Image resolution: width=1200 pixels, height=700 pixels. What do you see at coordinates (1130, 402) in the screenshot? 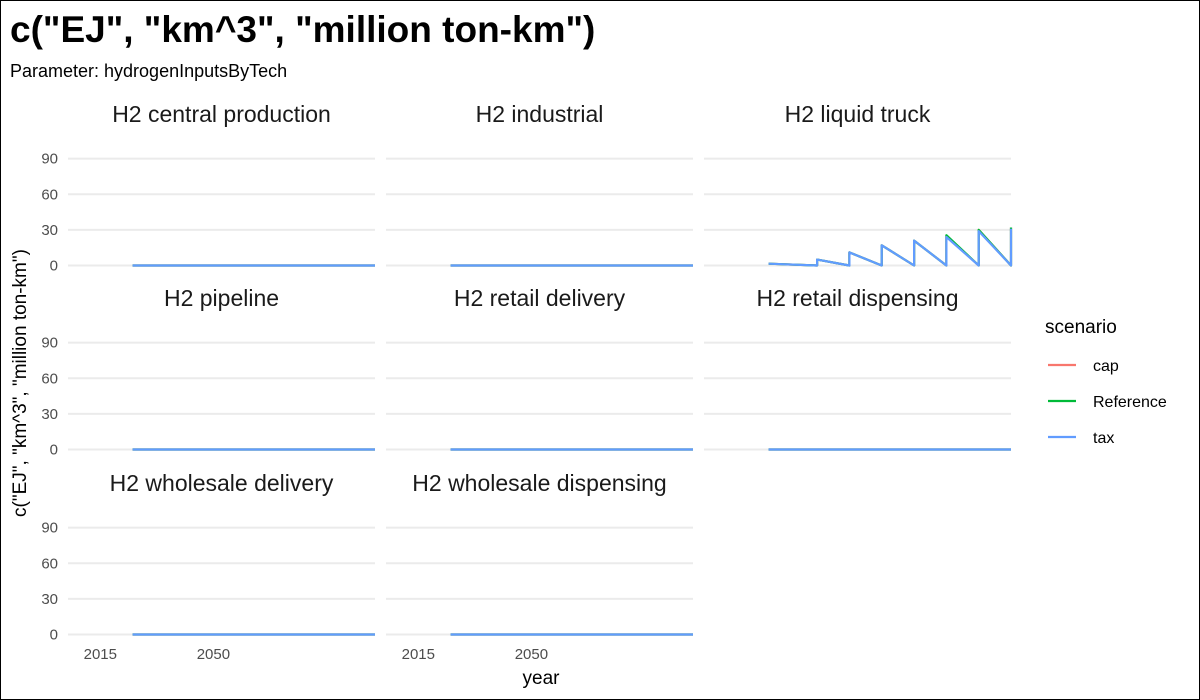
I see `legend-label: Reference` at bounding box center [1130, 402].